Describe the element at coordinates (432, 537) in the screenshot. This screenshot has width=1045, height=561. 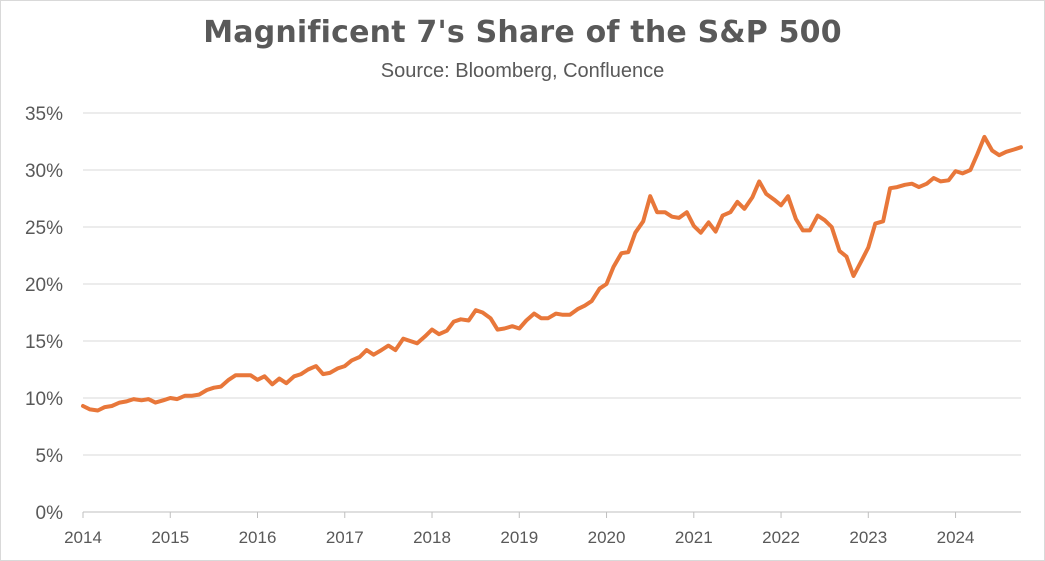
I see `x-tick-label: 2018` at that location.